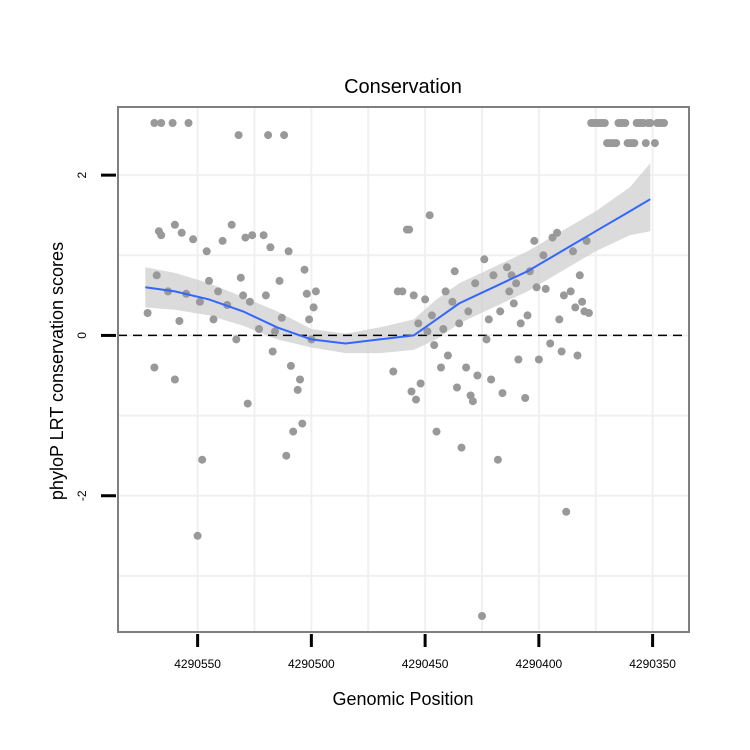 The height and width of the screenshot is (750, 750). What do you see at coordinates (82, 495) in the screenshot?
I see `y-tick-label: -2` at bounding box center [82, 495].